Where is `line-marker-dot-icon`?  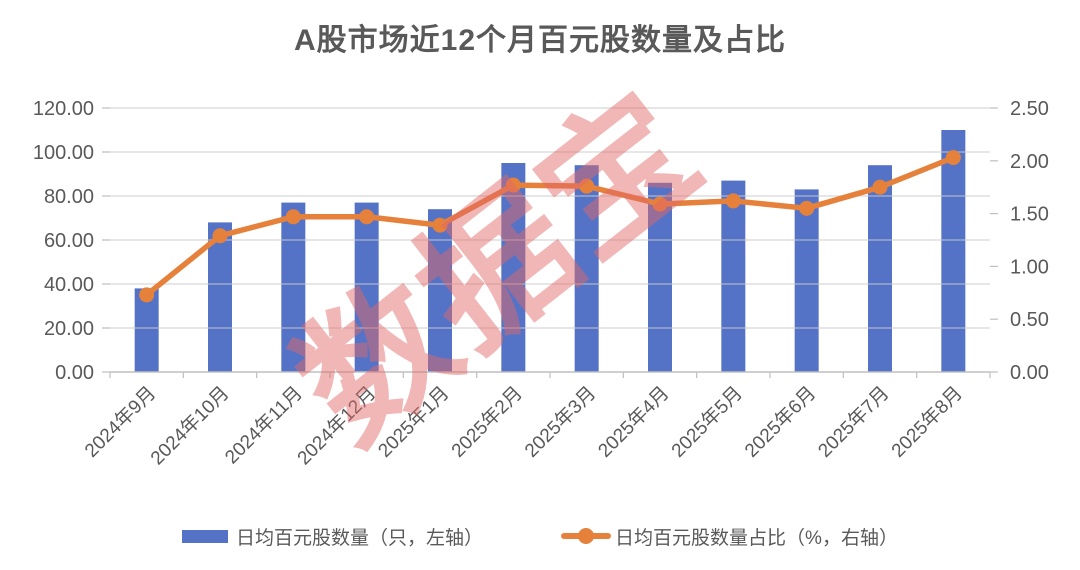
line-marker-dot-icon is located at coordinates (586, 536).